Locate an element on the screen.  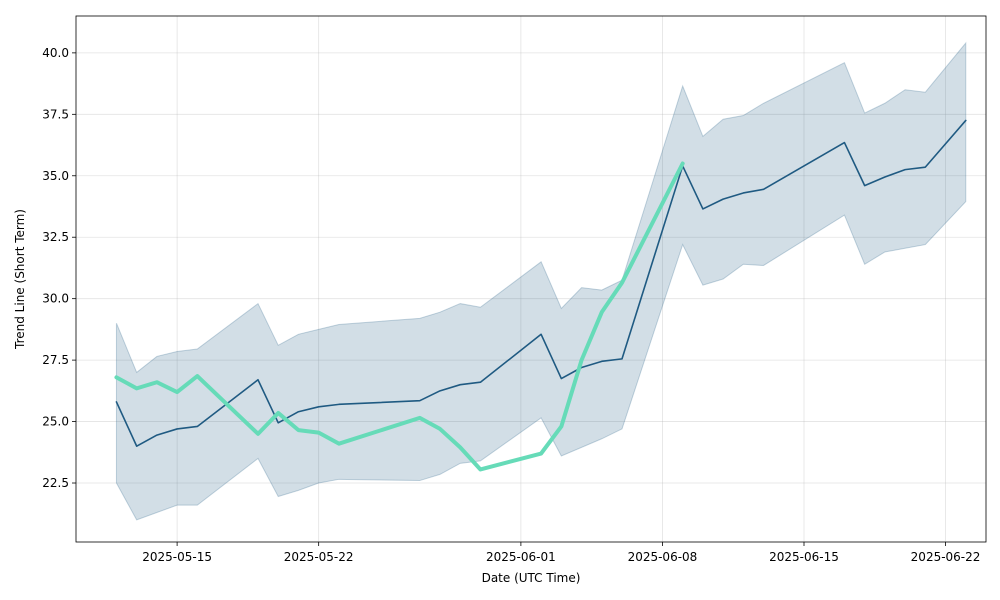
y-tick-label: 27.5 is located at coordinates (55, 360).